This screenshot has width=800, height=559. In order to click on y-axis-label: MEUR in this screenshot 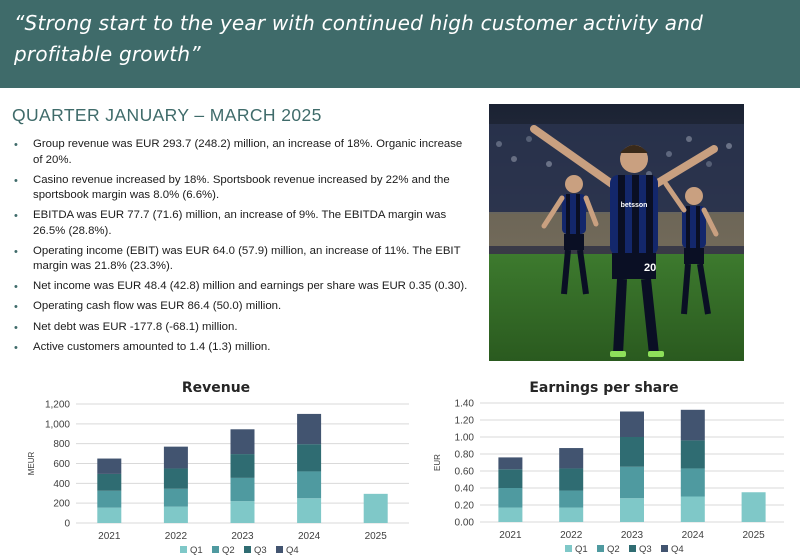, I will do `click(31, 464)`.